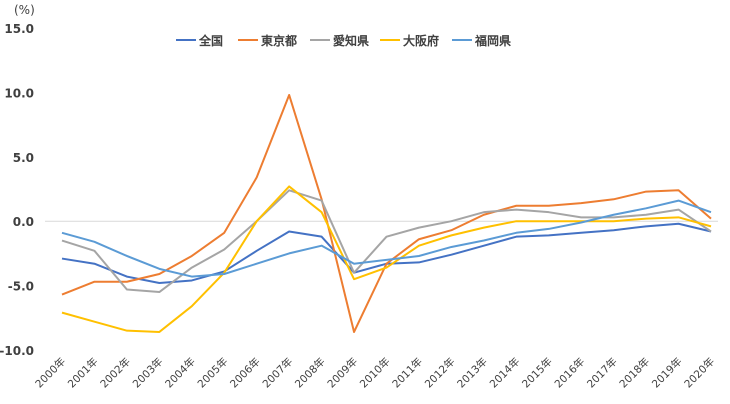 The image size is (730, 404). What do you see at coordinates (351, 40) in the screenshot?
I see `legend-label: 愛知県` at bounding box center [351, 40].